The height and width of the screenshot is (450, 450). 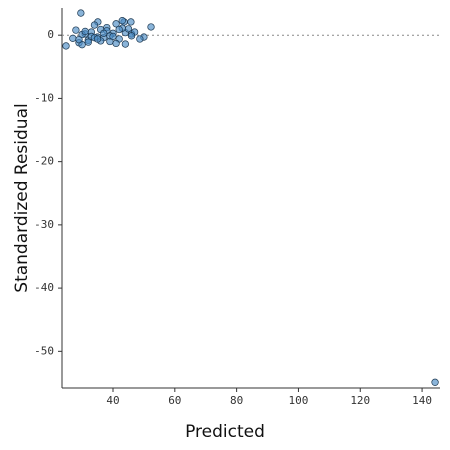 What do you see at coordinates (44, 350) in the screenshot?
I see `y-tick-label: -50` at bounding box center [44, 350].